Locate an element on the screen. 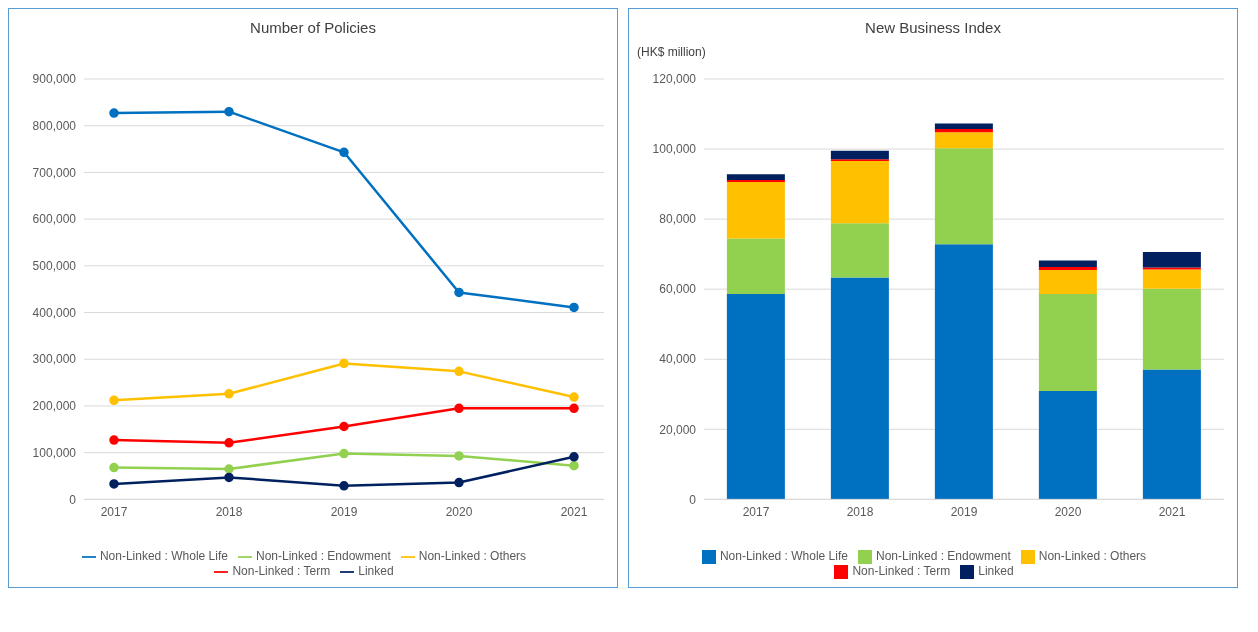  chart-title: Number of Policies is located at coordinates (313, 28).